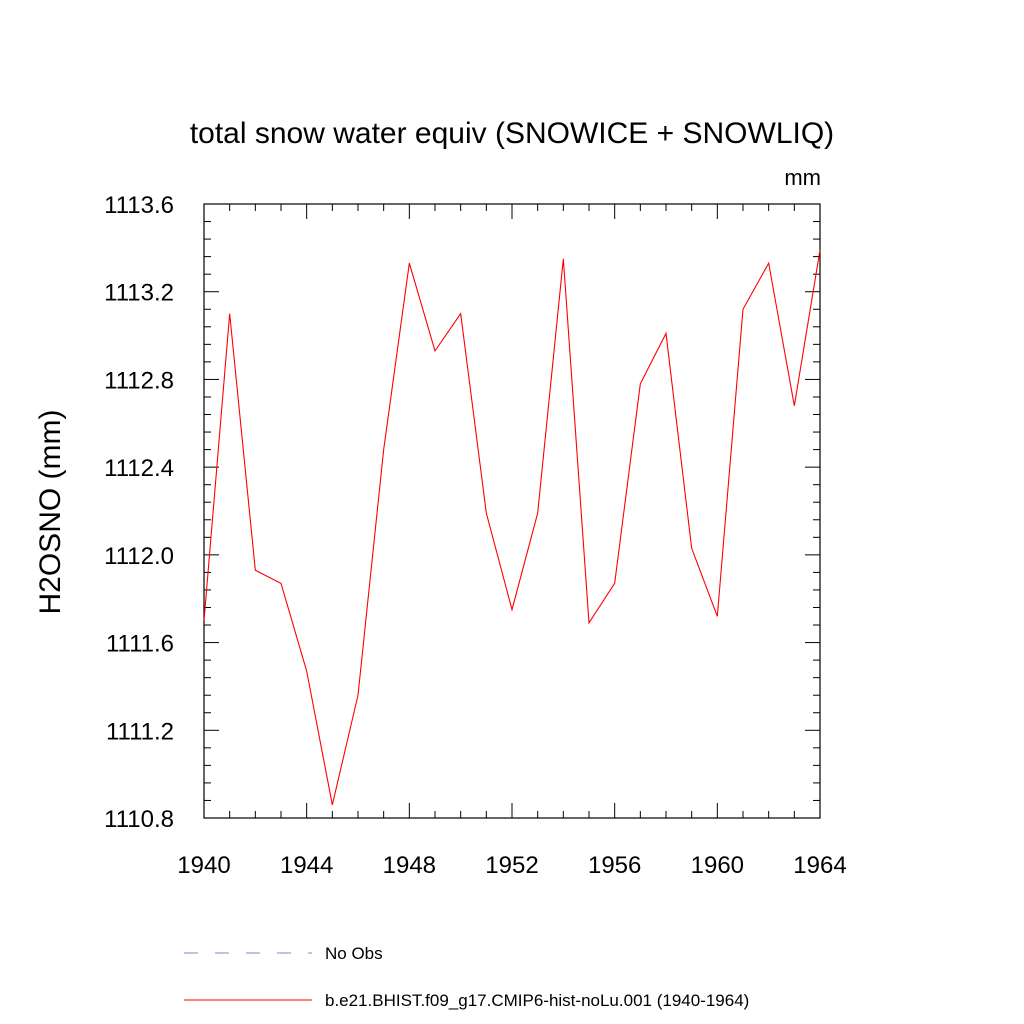  Describe the element at coordinates (139, 819) in the screenshot. I see `y-tick-label: 1110.8` at that location.